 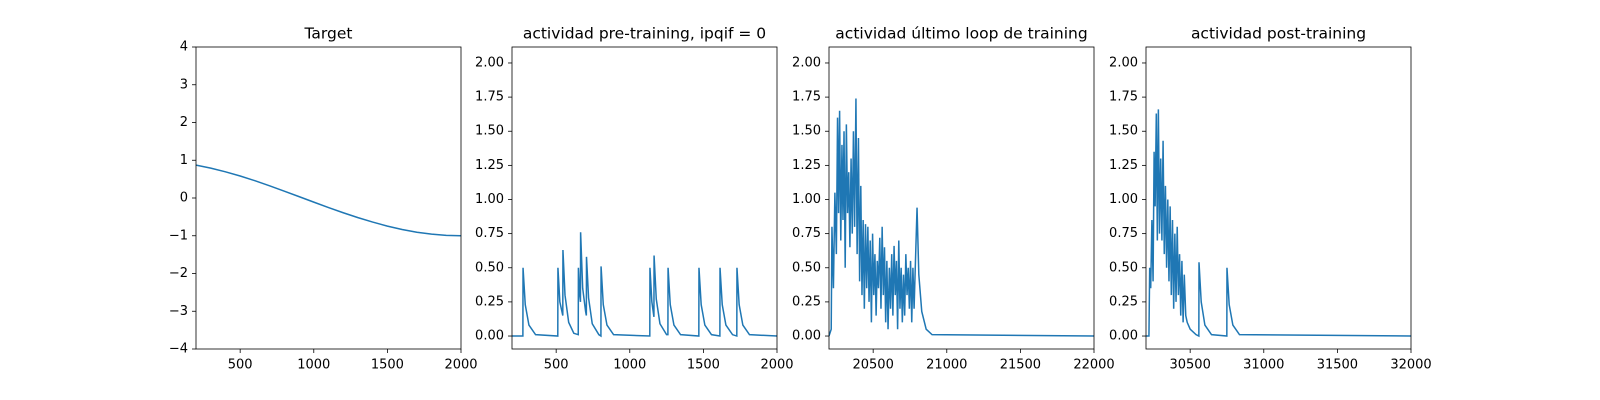 I want to click on y-tick-label: −1, so click(x=178, y=235).